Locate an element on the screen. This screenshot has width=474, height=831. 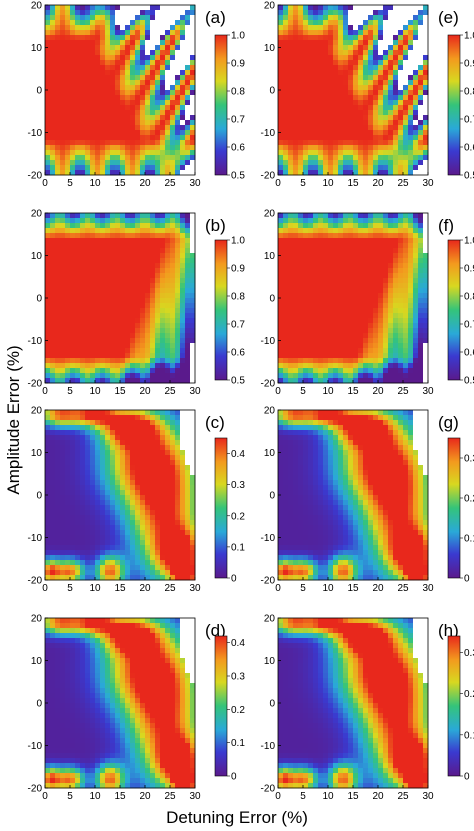
colorbar-tick-label: 0.9 is located at coordinates (469, 269).